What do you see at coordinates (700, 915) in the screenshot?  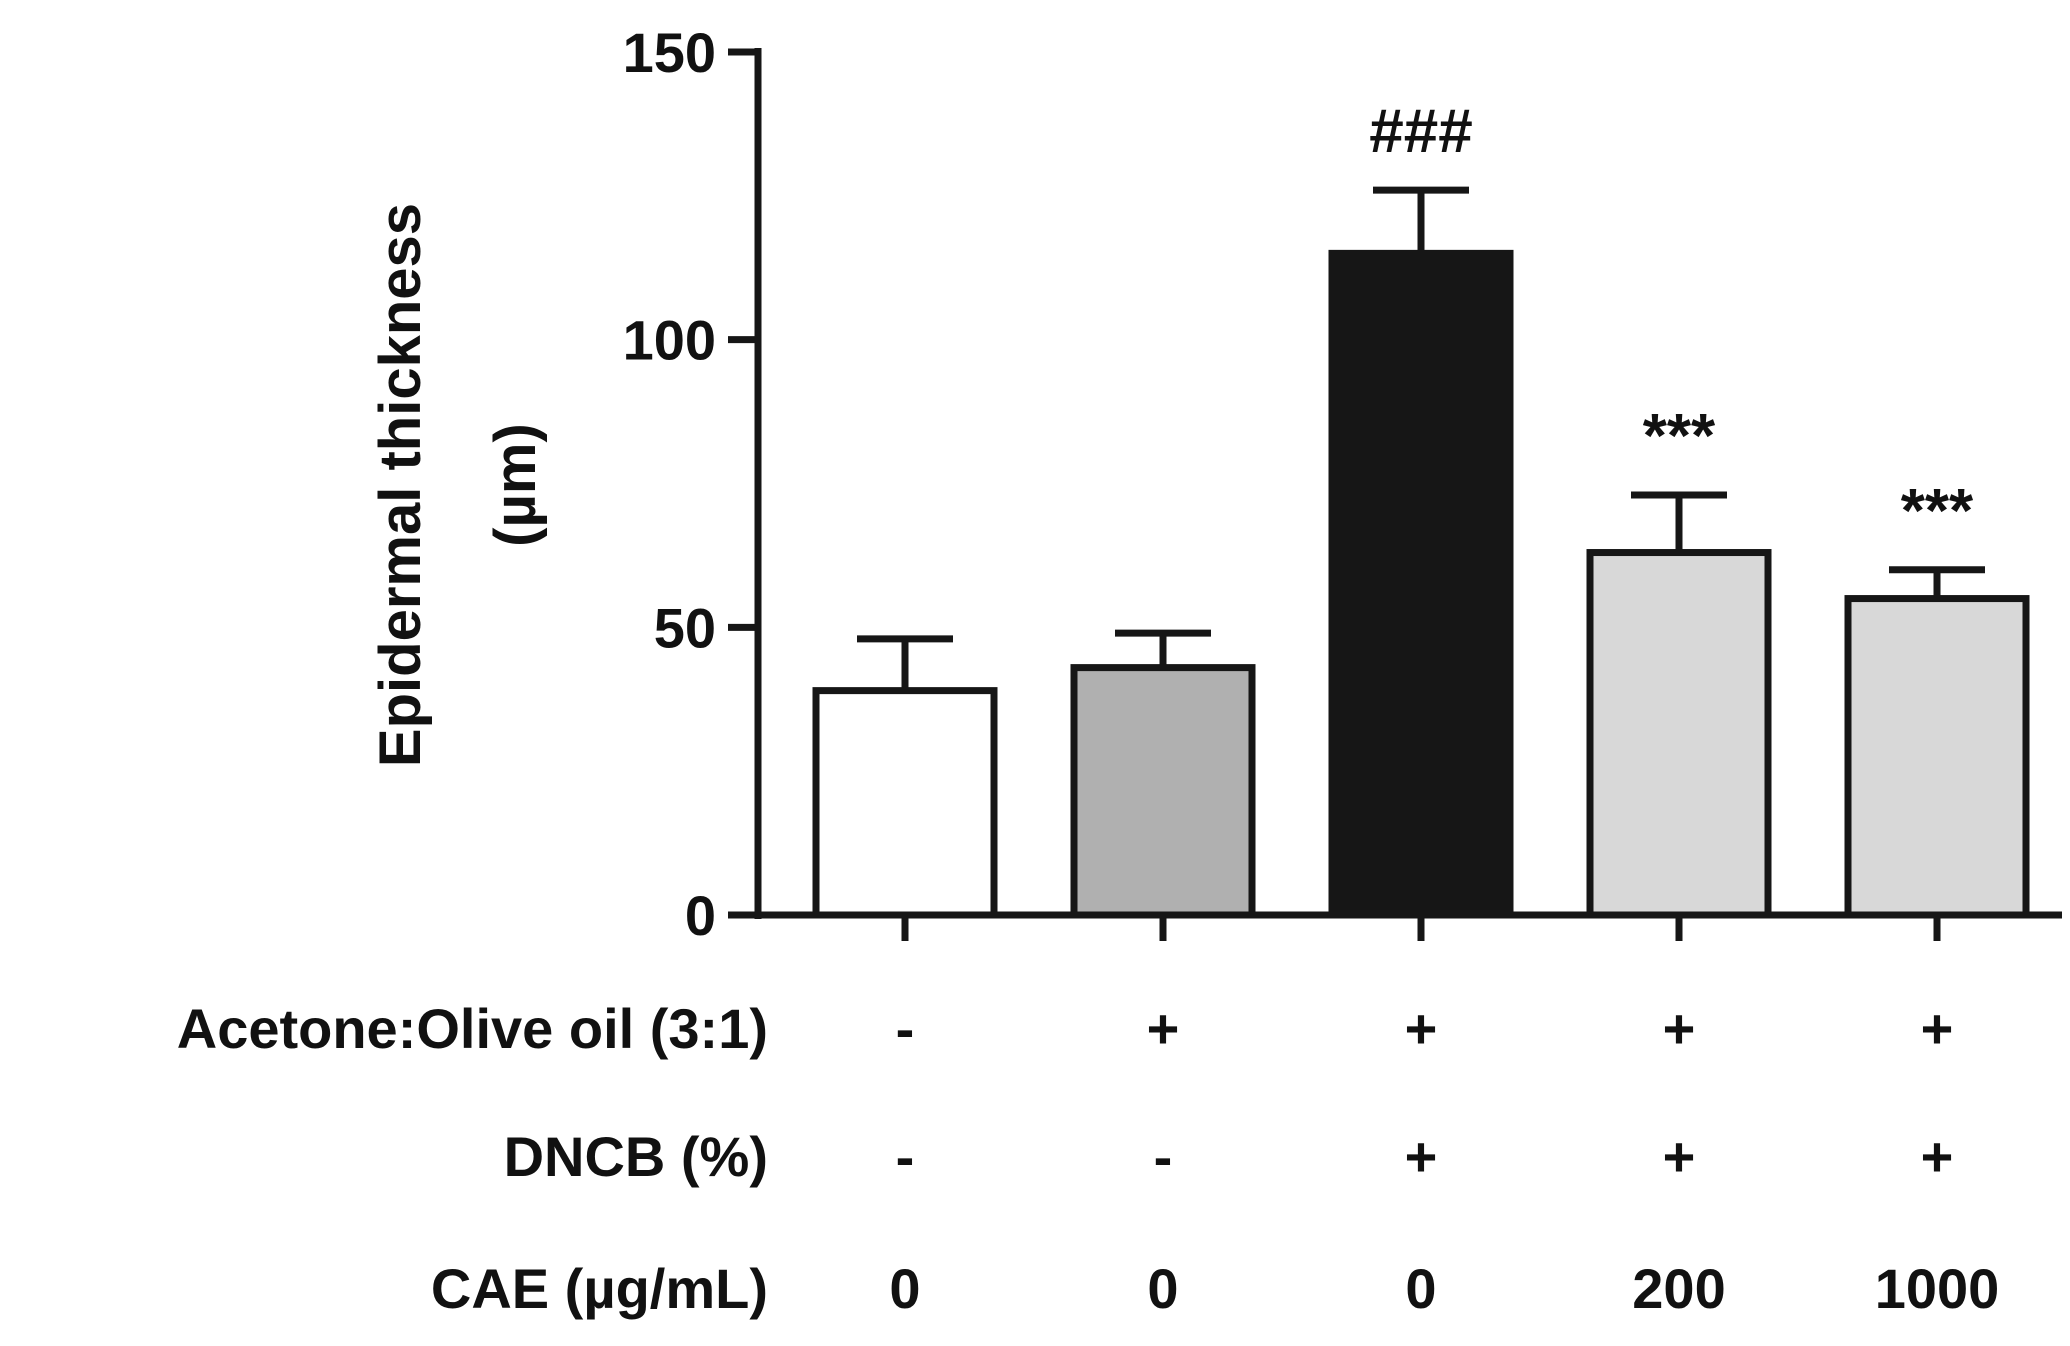 I see `y-tick-label-1: 0` at bounding box center [700, 915].